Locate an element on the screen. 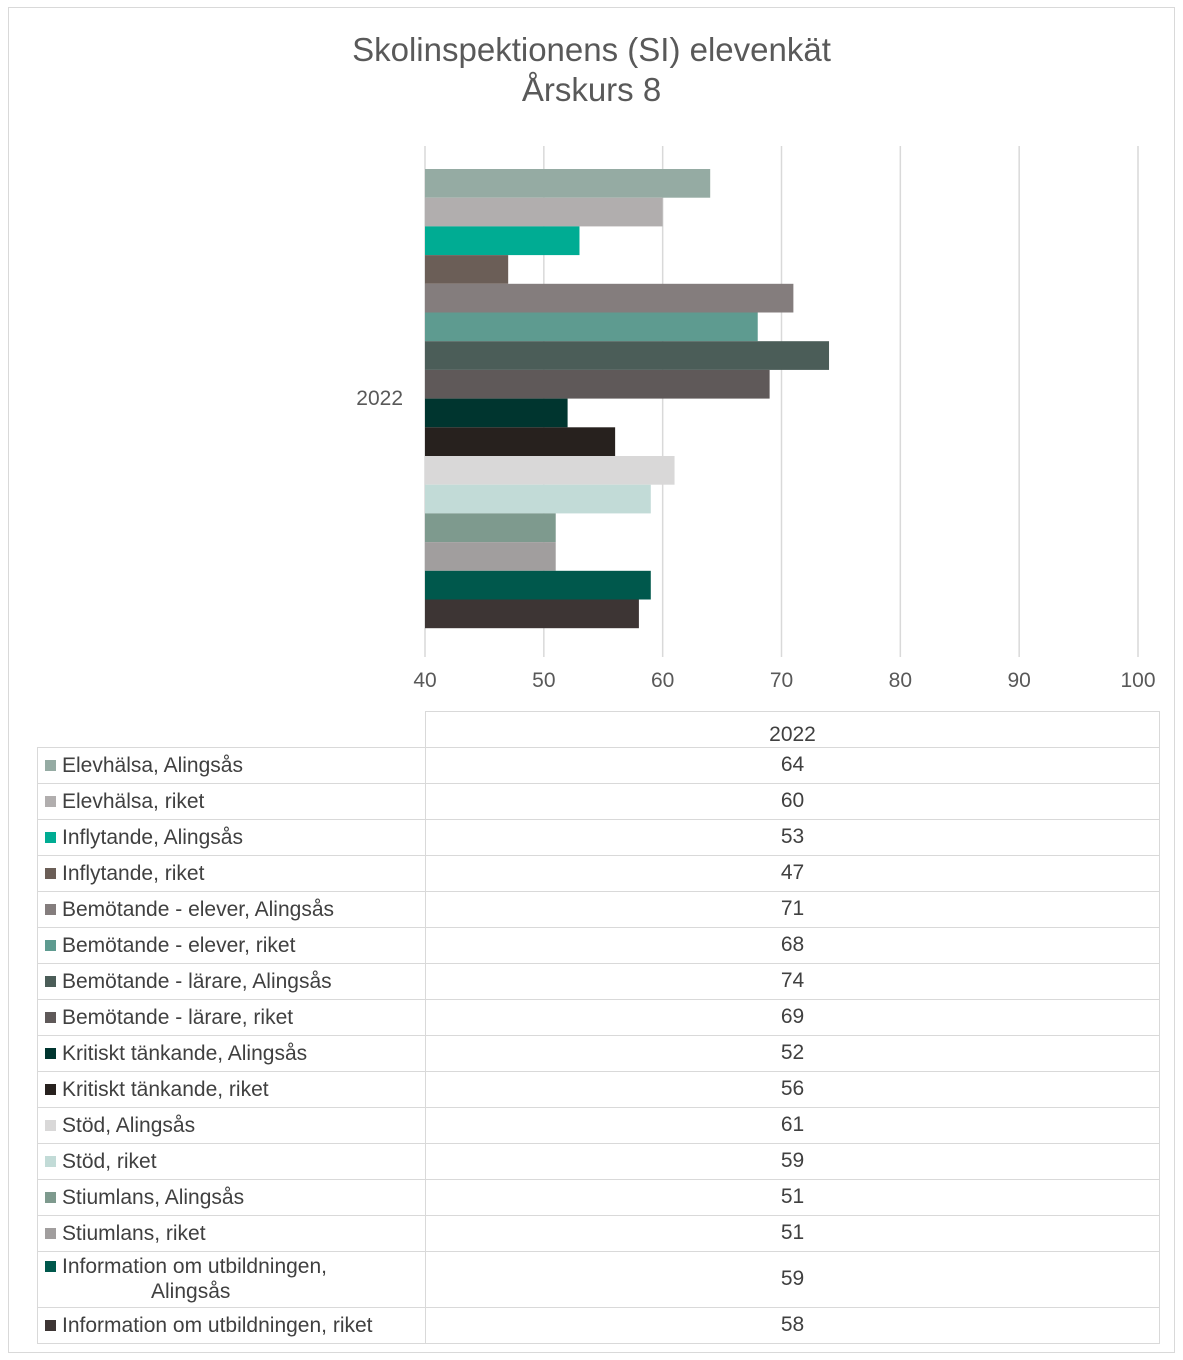  table-row: Bemötande - elever, Alingsås 71 is located at coordinates (598, 909).